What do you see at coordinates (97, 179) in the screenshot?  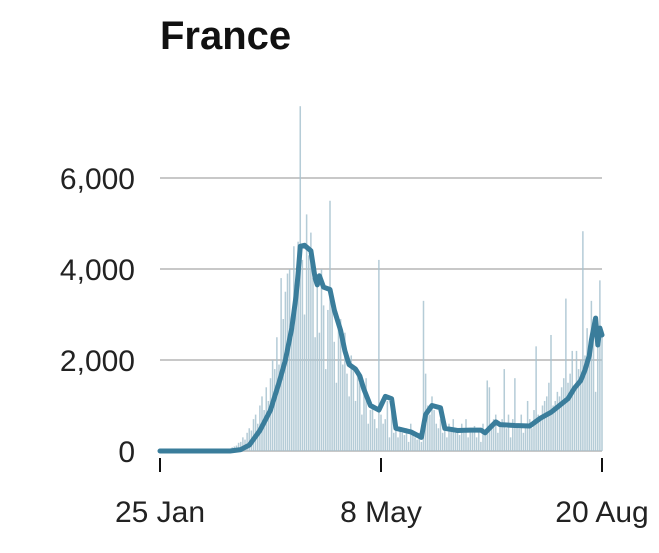 I see `y-tick-label: 6,000` at bounding box center [97, 179].